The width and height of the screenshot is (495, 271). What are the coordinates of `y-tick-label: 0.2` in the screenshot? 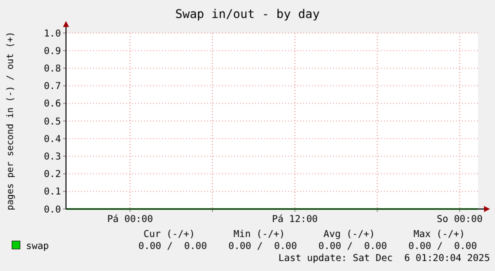 It's located at (52, 174).